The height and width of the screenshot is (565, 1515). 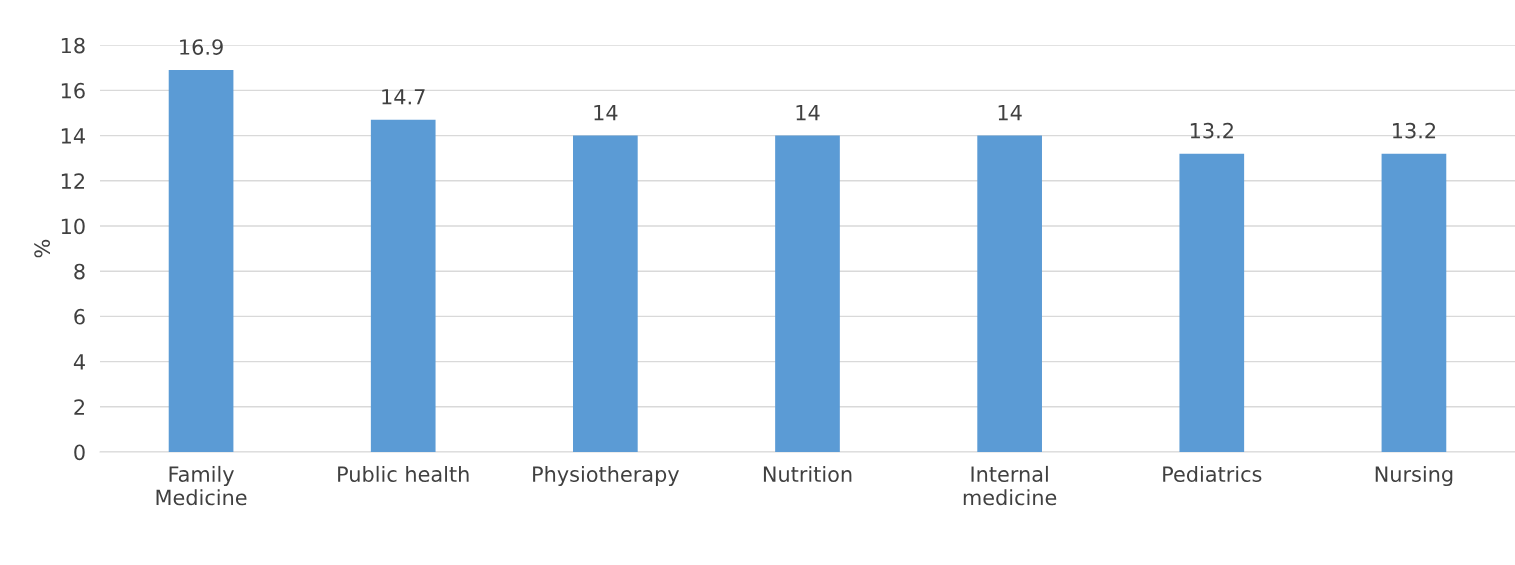 I want to click on x-tick-label: Family Medicine, so click(x=201, y=485).